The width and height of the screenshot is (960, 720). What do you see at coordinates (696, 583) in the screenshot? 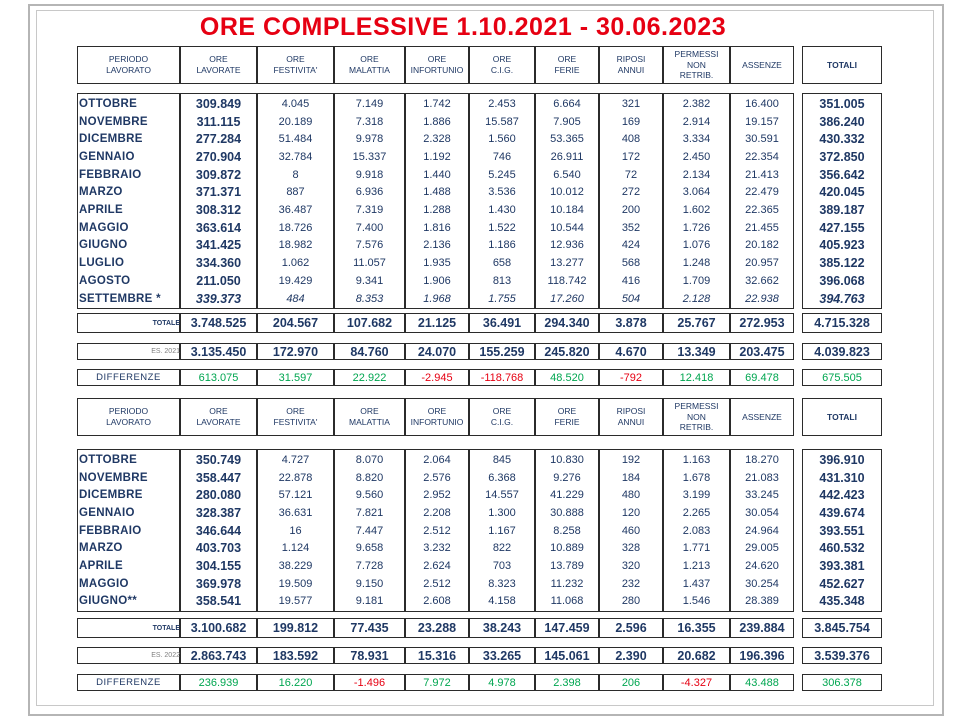
I see `table-cell: 1.437` at bounding box center [696, 583].